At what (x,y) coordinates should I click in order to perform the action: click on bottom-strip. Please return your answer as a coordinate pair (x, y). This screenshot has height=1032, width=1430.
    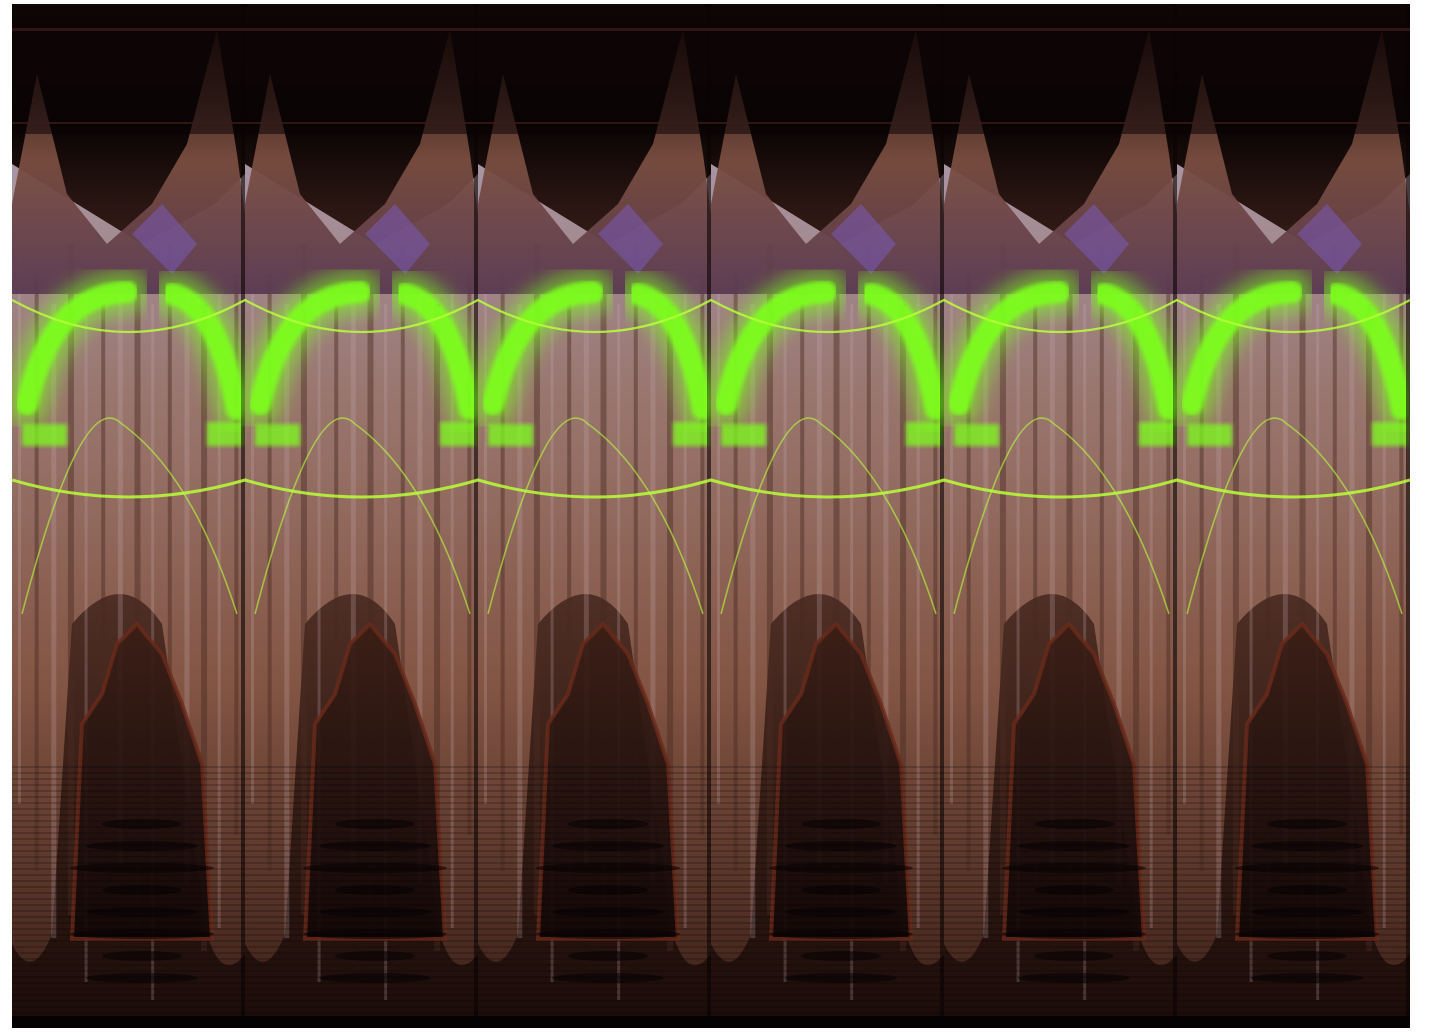
    Looking at the image, I should click on (711, 1022).